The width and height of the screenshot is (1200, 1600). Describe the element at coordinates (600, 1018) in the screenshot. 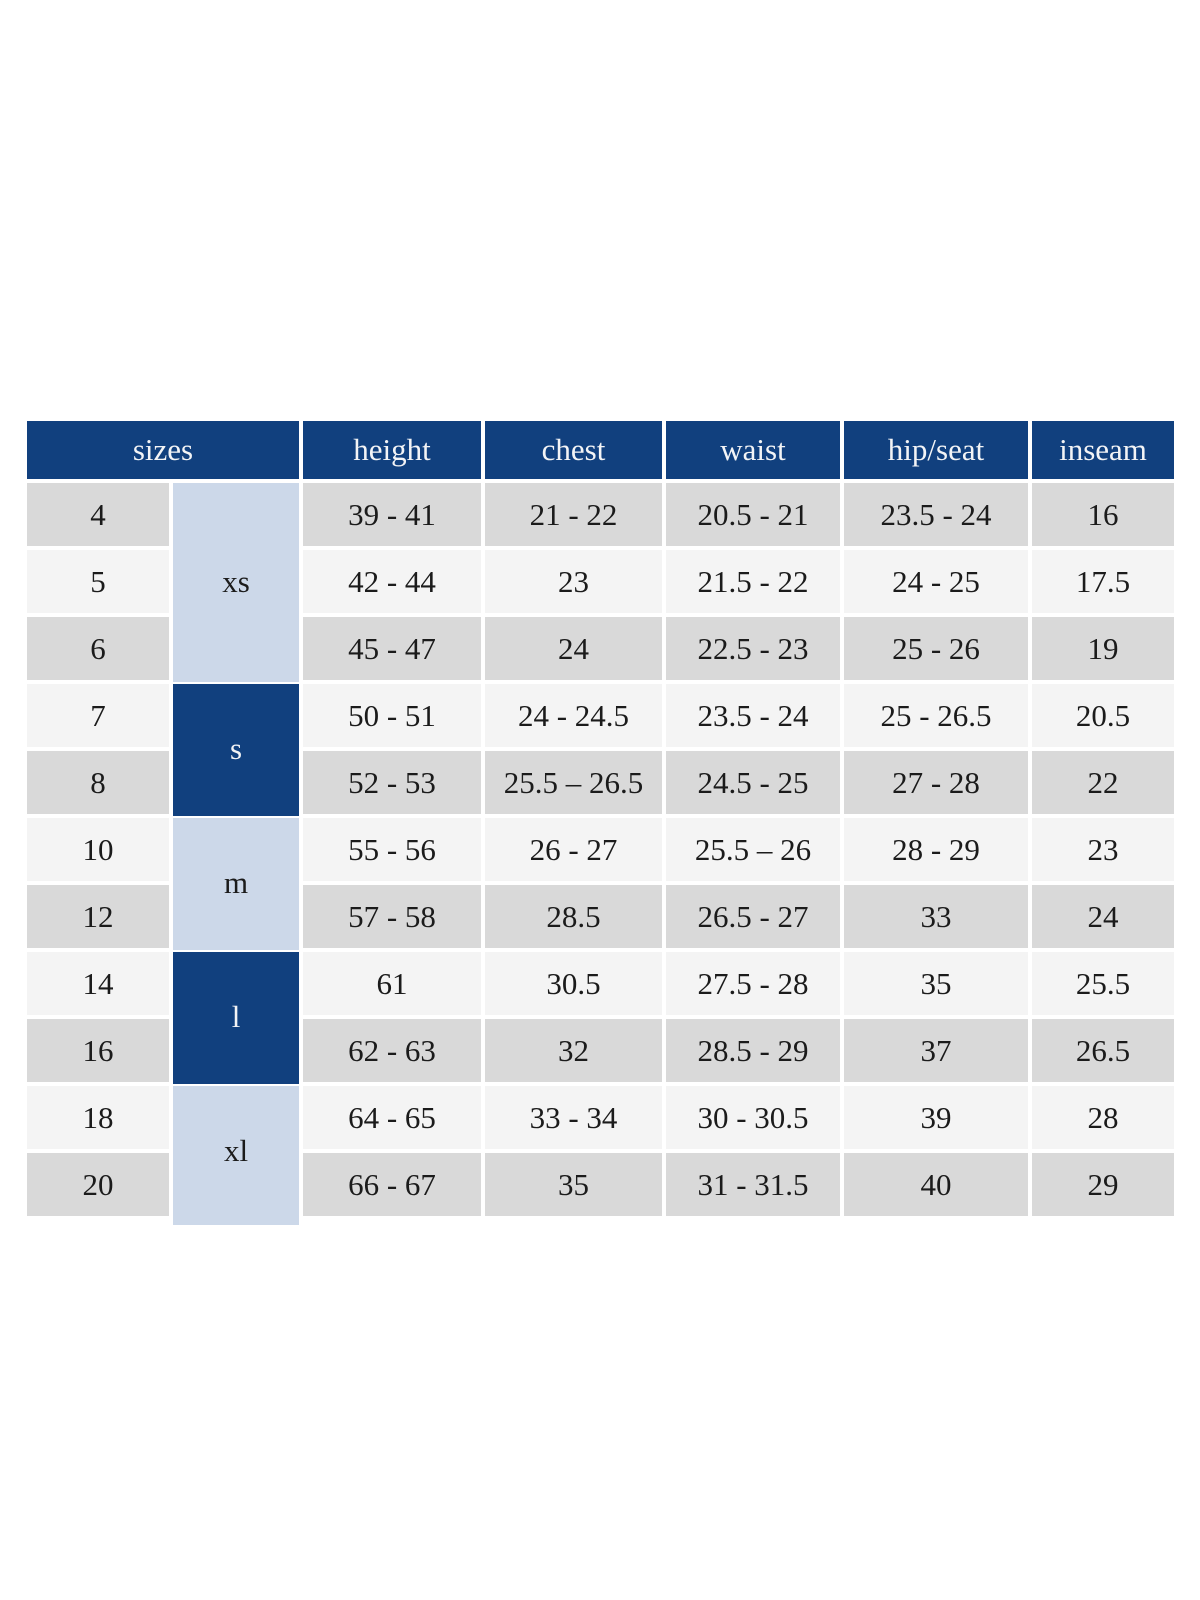

I see `table-row: 14 l 61 30.5 27.5 - 28 35 25.5` at that location.